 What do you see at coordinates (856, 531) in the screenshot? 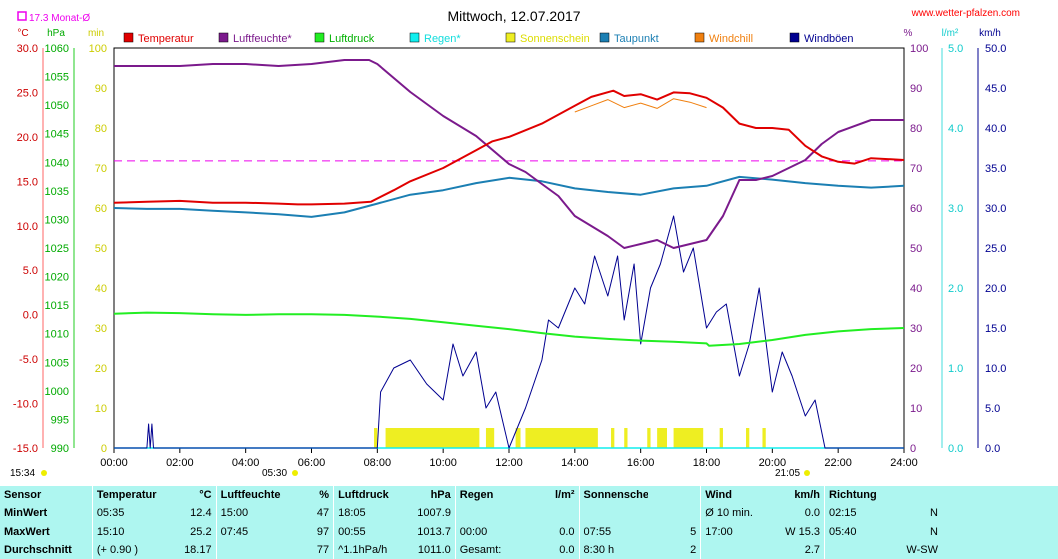
I see `stats-cell-time: 05:40` at bounding box center [856, 531].